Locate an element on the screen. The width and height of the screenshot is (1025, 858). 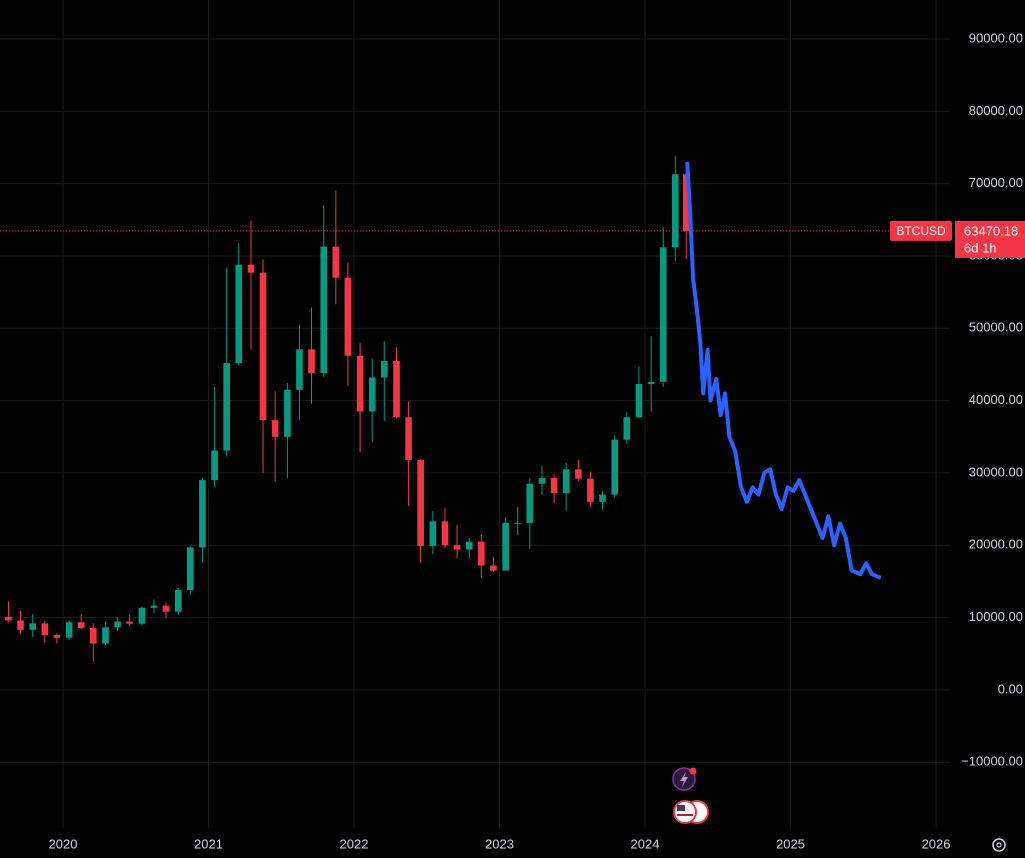
x-tick-label: 2021 is located at coordinates (208, 843).